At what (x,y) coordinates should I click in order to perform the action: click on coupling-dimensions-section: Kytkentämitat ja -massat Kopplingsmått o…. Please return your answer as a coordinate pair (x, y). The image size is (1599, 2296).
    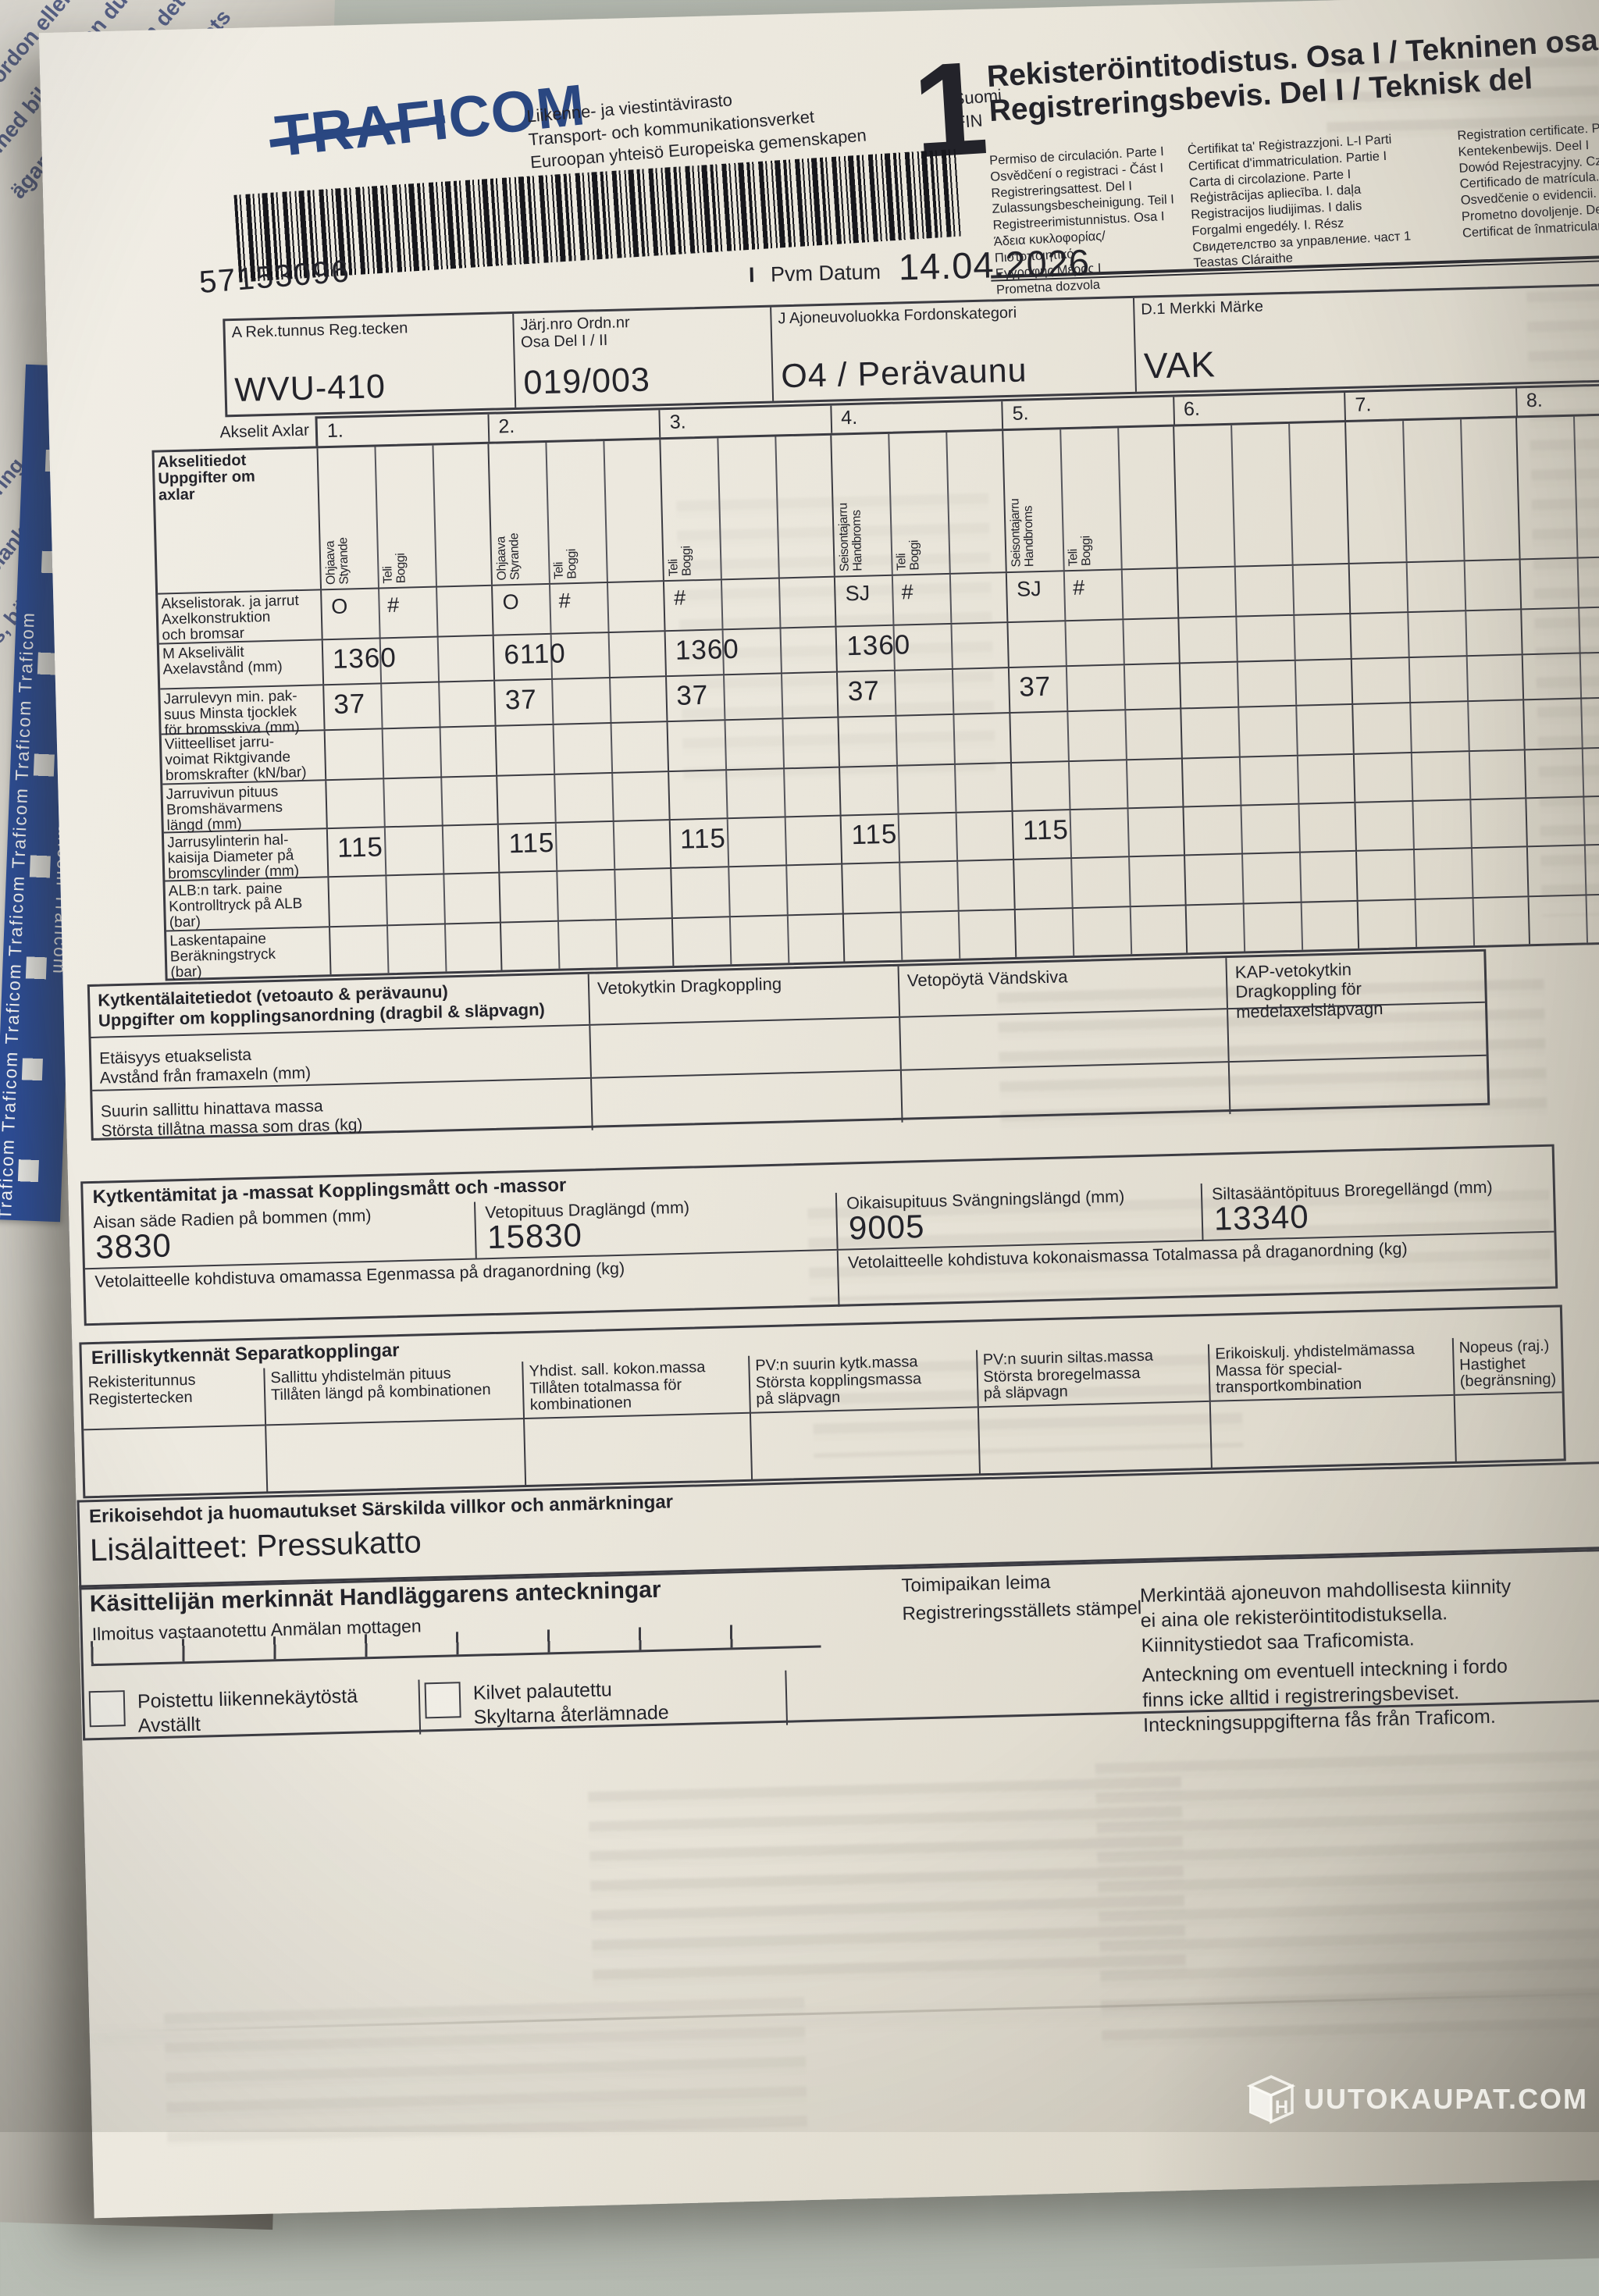
    Looking at the image, I should click on (819, 1235).